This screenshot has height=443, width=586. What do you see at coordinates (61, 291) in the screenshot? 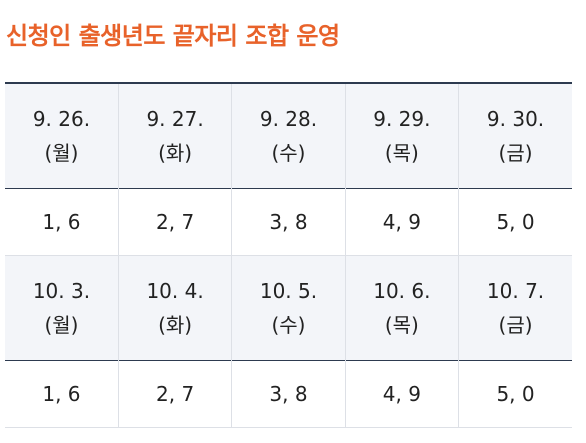
I see `date: 10. 3.` at bounding box center [61, 291].